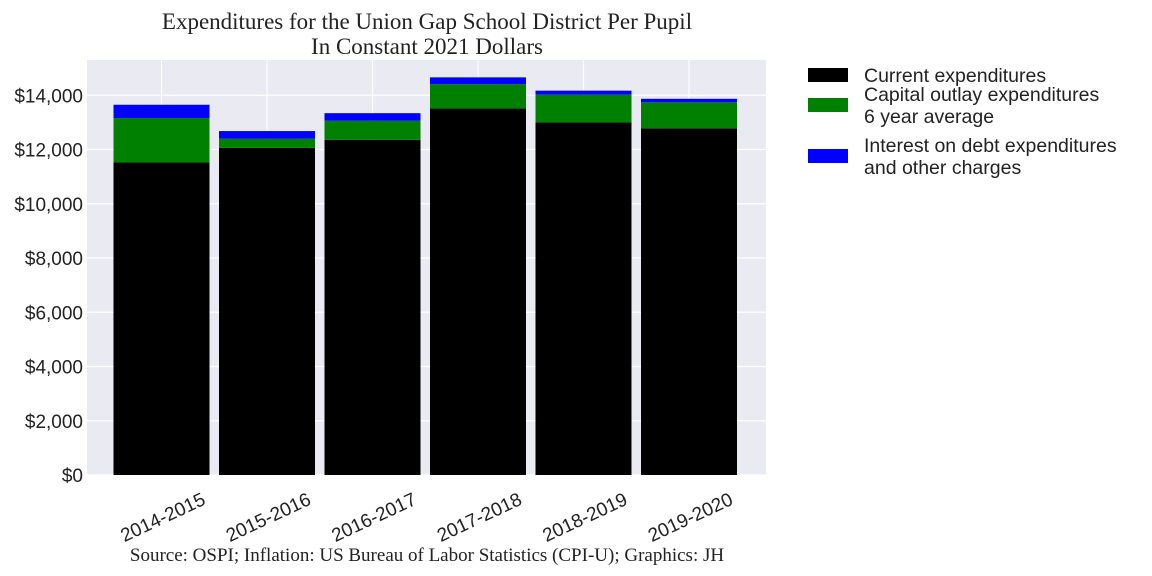 The image size is (1152, 576). I want to click on bar-capital-outlay-expenditures-2014-2015, so click(161, 140).